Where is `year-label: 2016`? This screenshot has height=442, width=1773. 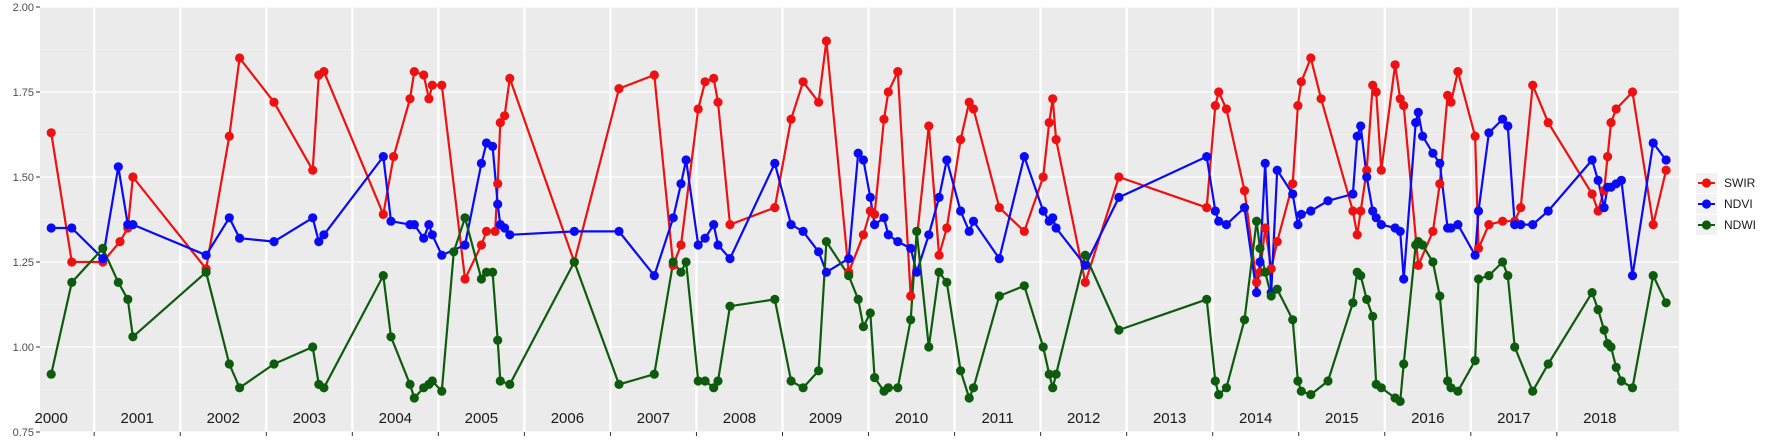
year-label: 2016 is located at coordinates (1427, 418).